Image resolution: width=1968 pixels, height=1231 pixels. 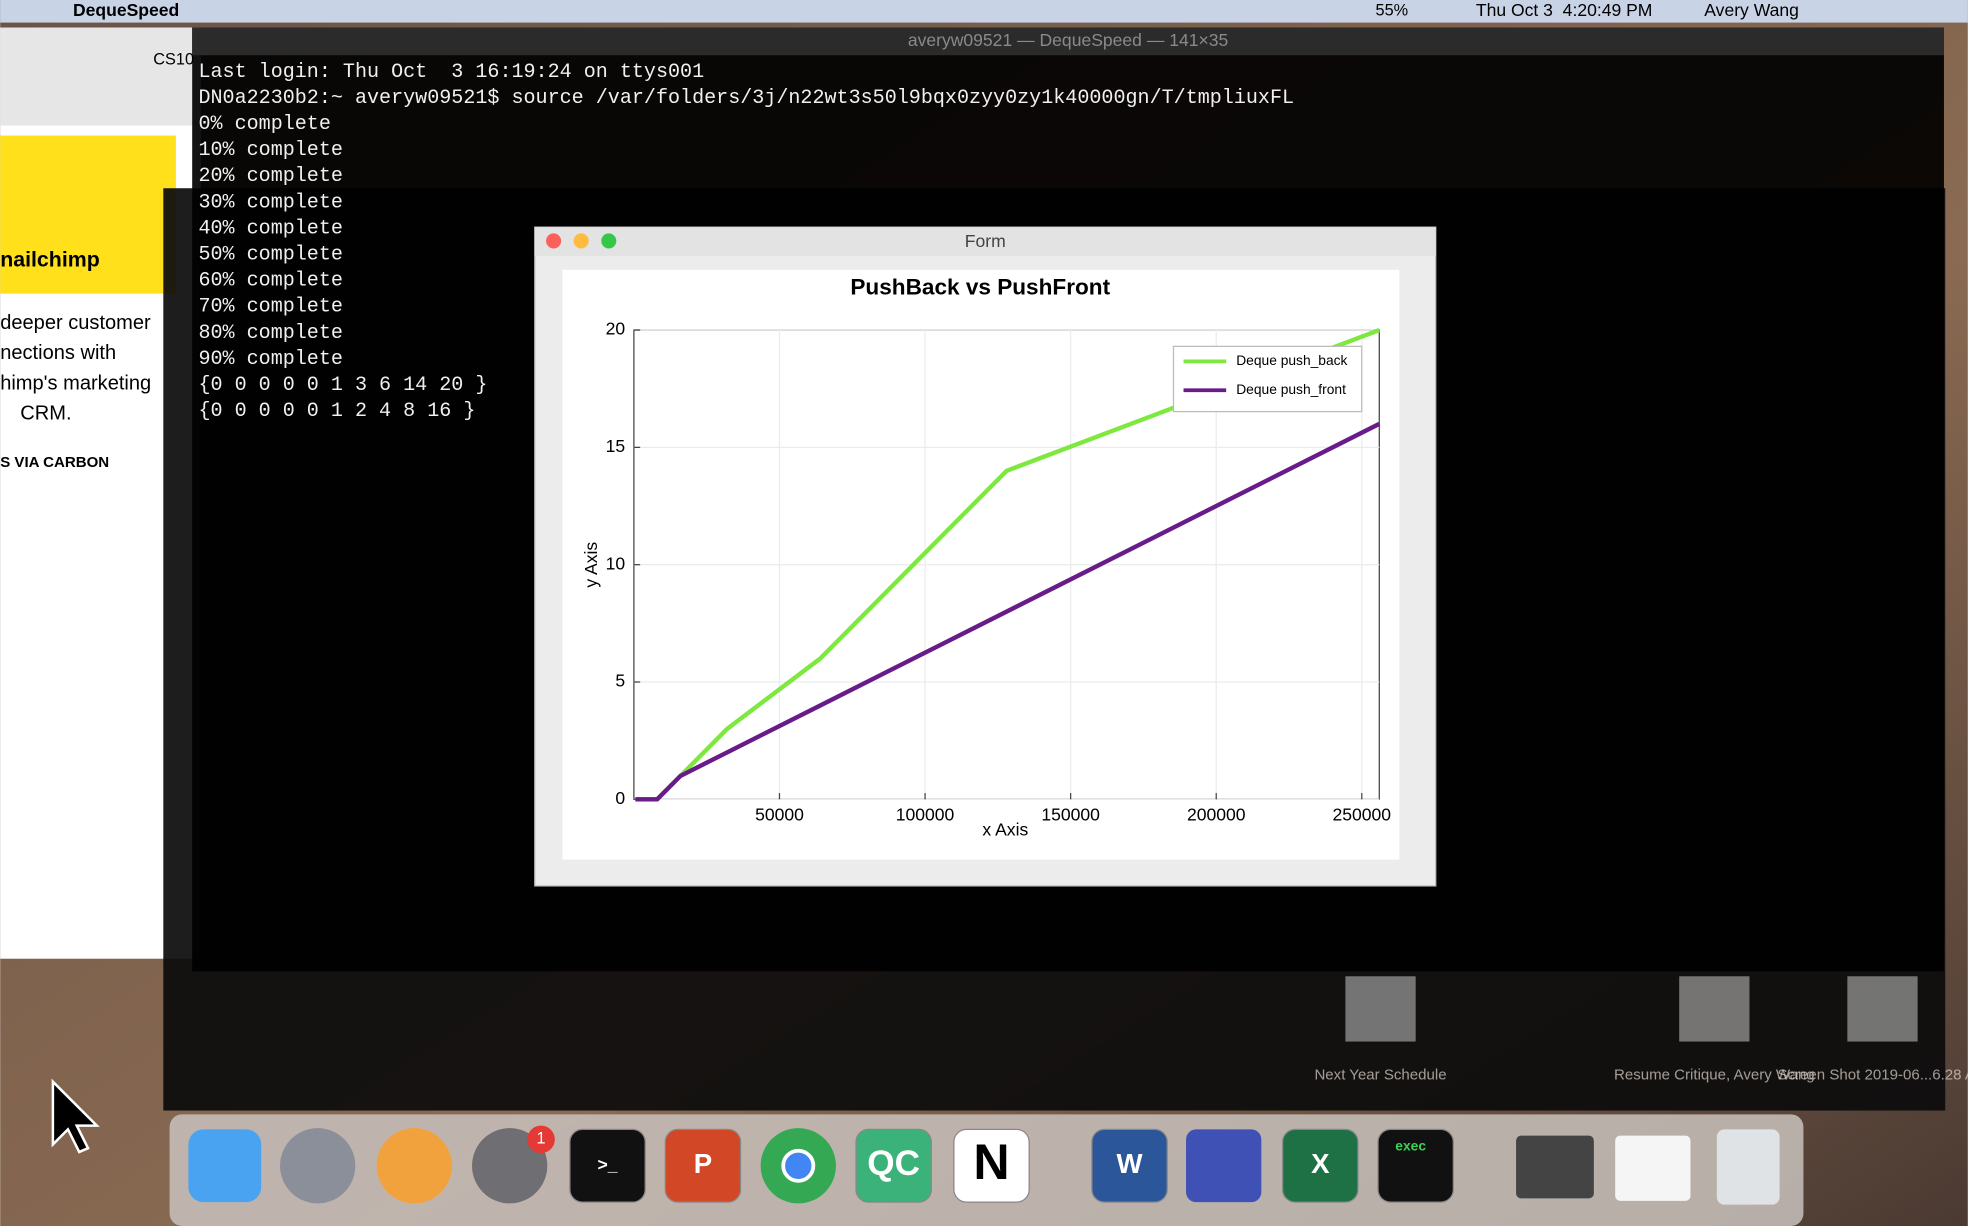 I want to click on desktop-icon-label: Screen Shot 2019-06...6.28 AM, so click(x=1872, y=1074).